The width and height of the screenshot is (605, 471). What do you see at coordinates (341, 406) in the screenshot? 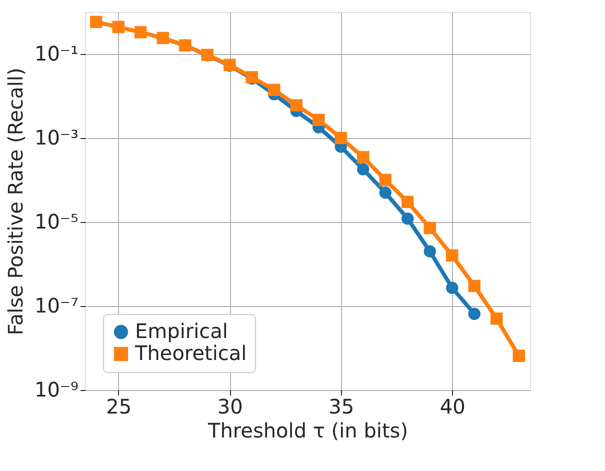
I see `x-tick-label: 35` at bounding box center [341, 406].